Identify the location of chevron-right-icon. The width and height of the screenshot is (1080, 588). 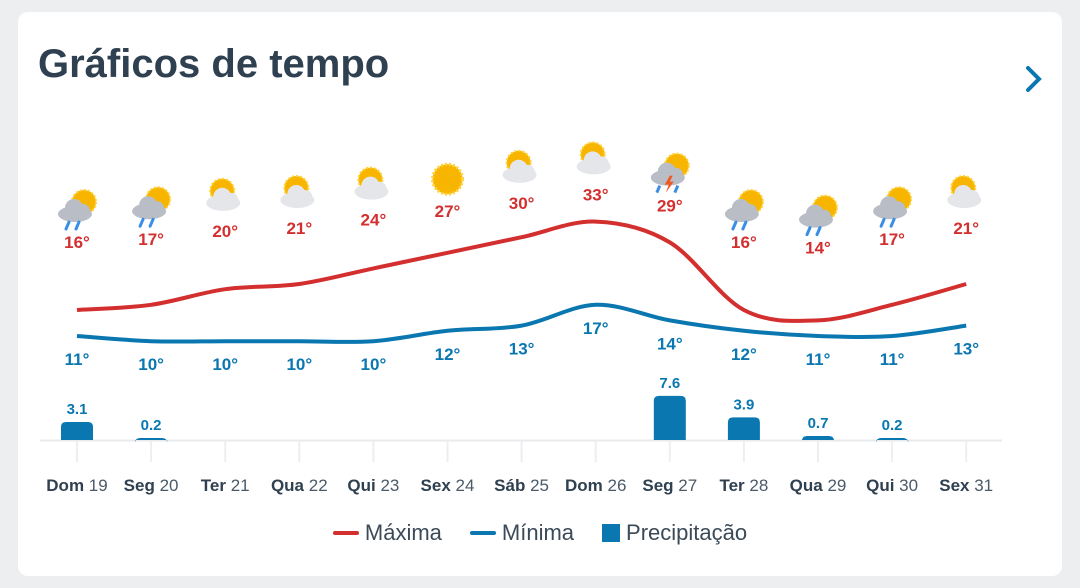
(1034, 79).